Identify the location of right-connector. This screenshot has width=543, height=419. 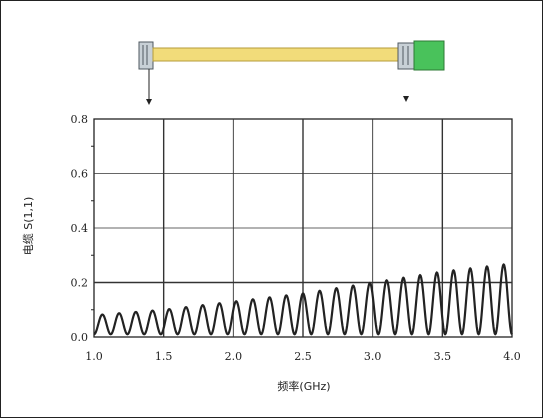
(406, 56).